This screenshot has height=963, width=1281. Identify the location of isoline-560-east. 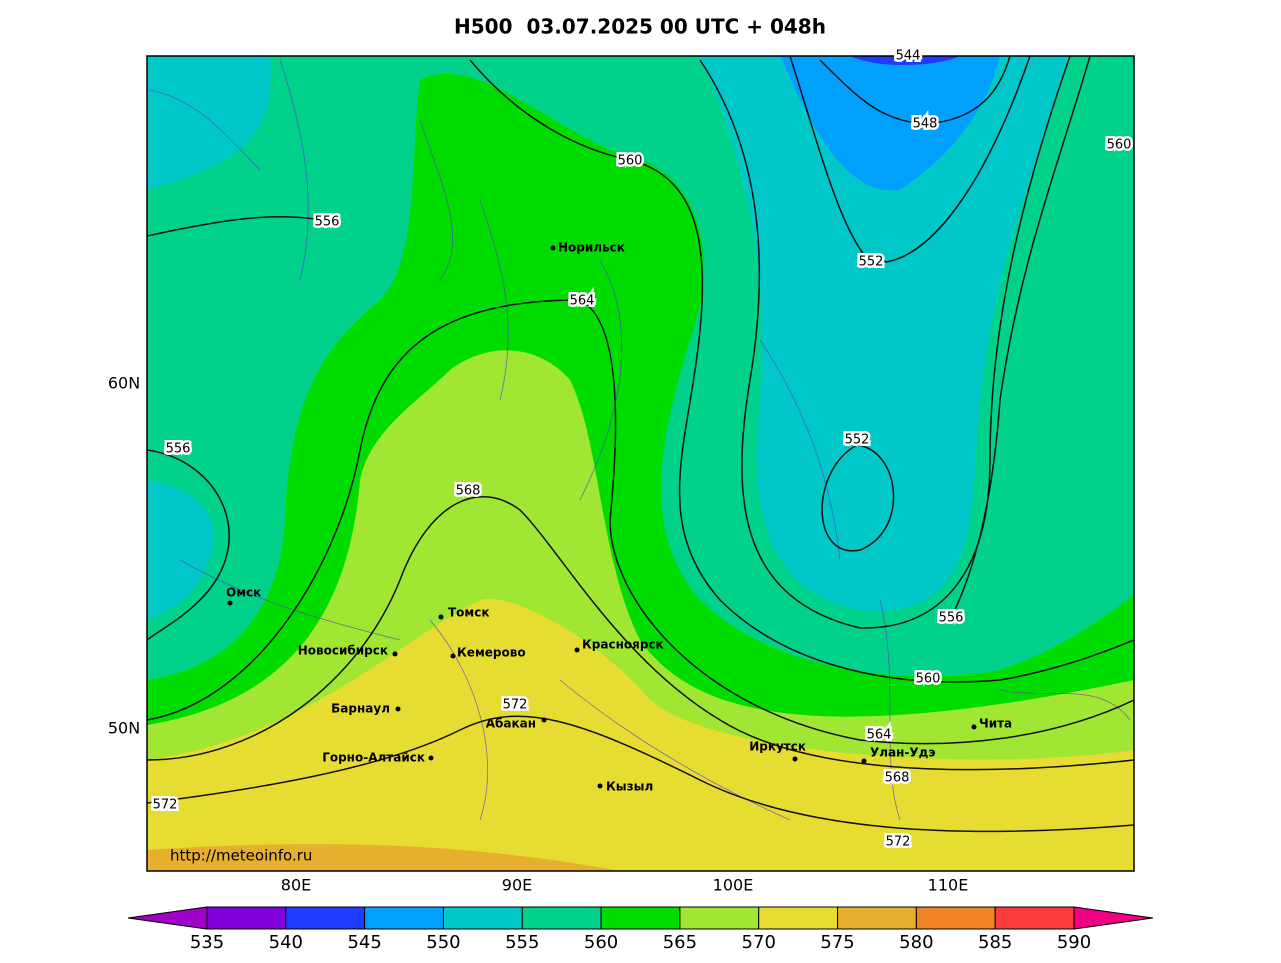
(1020, 337).